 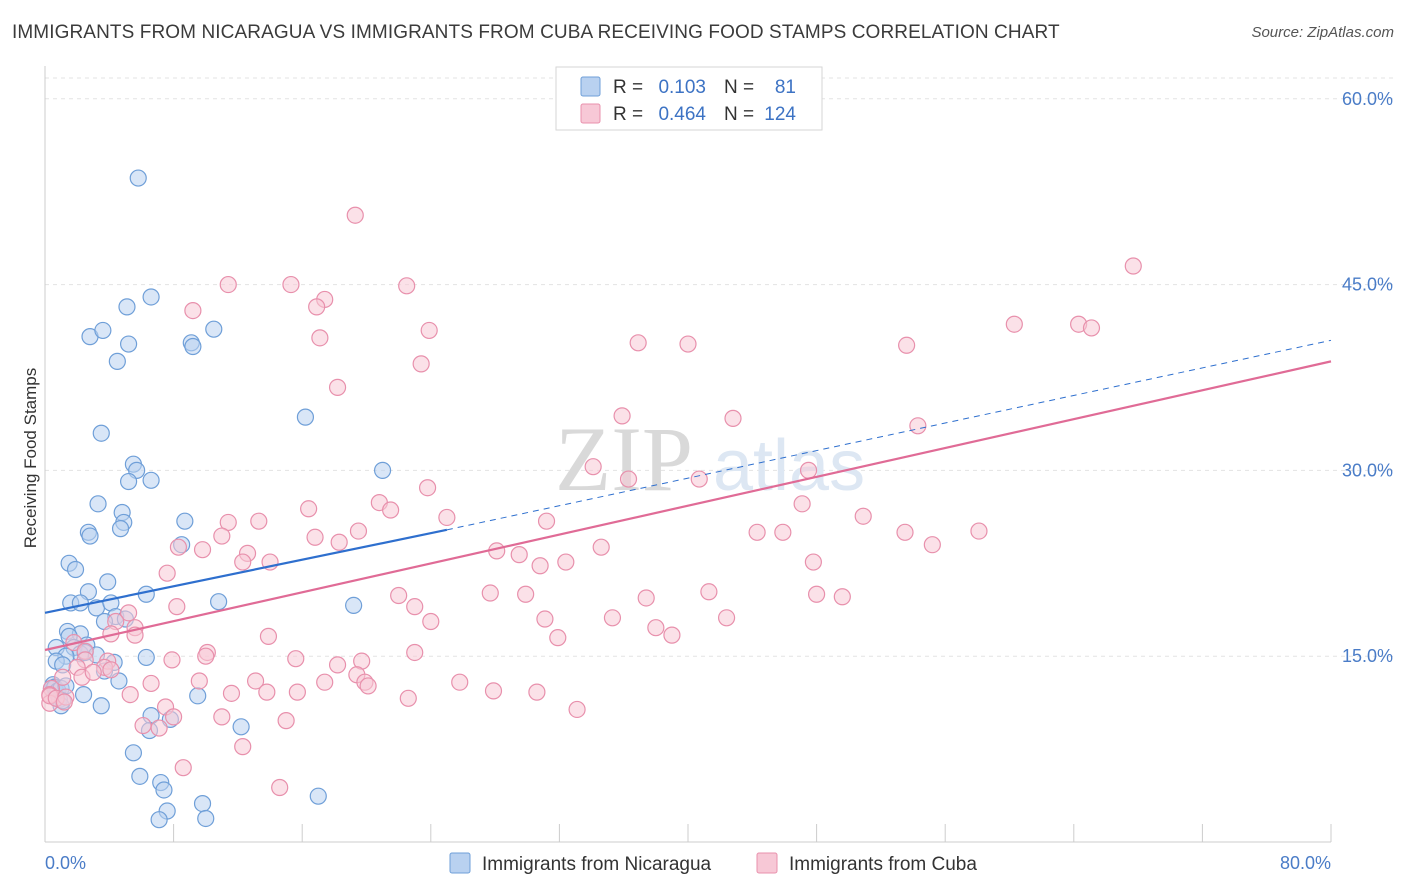 What do you see at coordinates (767, 863) in the screenshot?
I see `legend-swatch-cuba` at bounding box center [767, 863].